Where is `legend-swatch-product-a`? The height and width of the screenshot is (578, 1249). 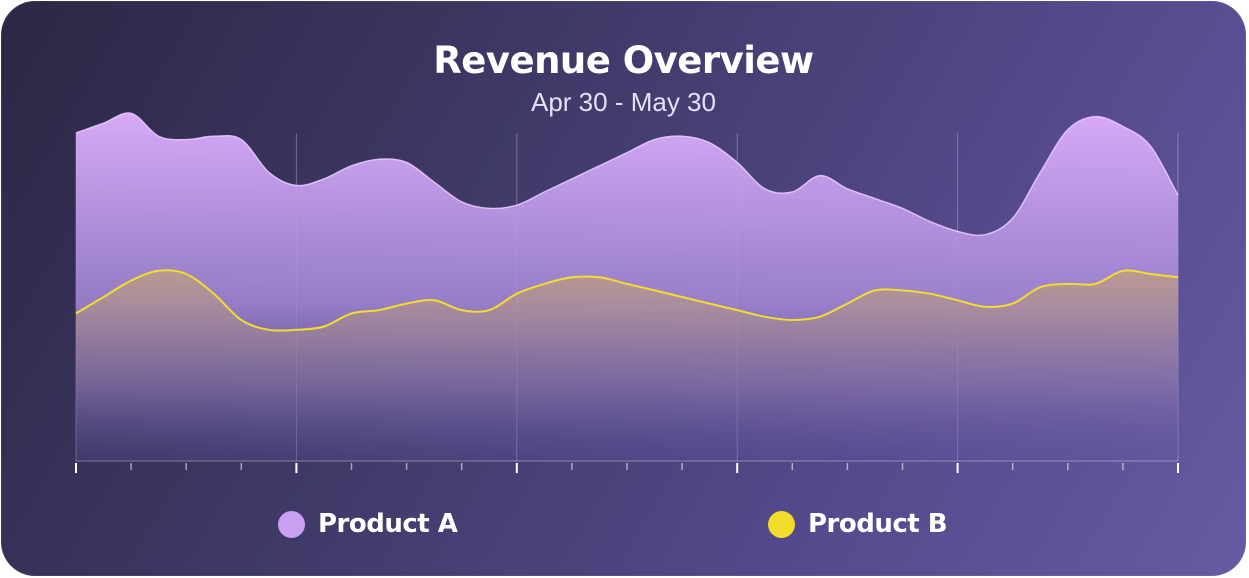
legend-swatch-product-a is located at coordinates (291, 524).